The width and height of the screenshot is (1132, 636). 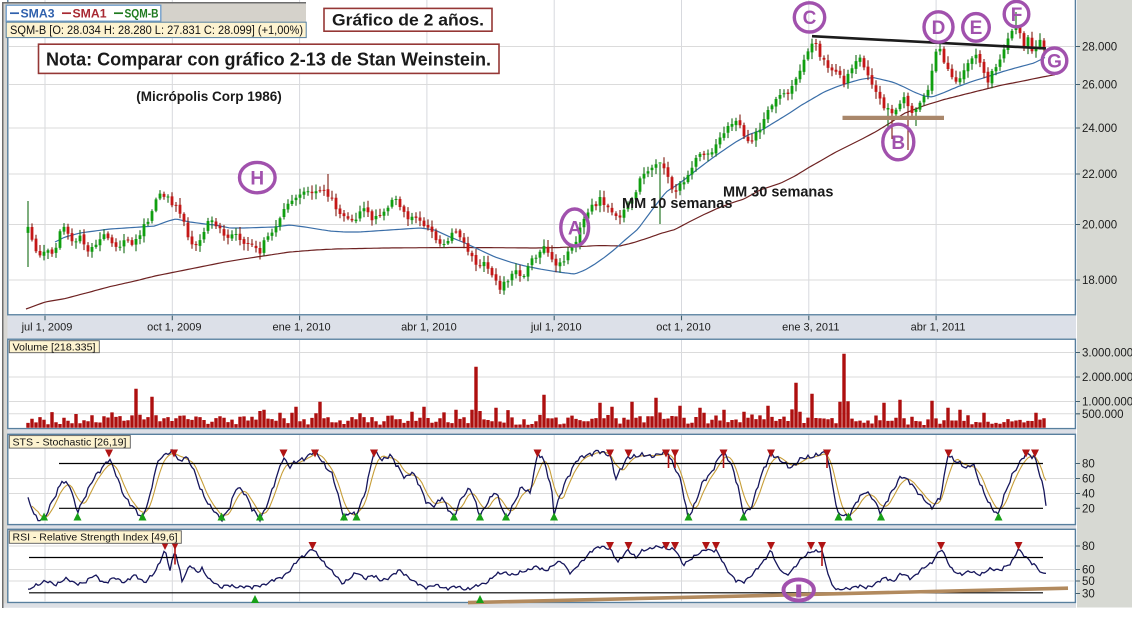 I want to click on svg-text: STS - Stochastic [26,19], so click(x=70, y=442).